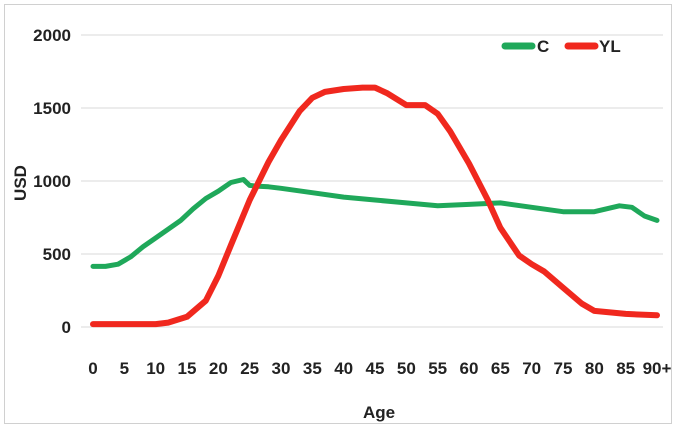 This screenshot has height=428, width=676. I want to click on x-tick-label: 70, so click(531, 368).